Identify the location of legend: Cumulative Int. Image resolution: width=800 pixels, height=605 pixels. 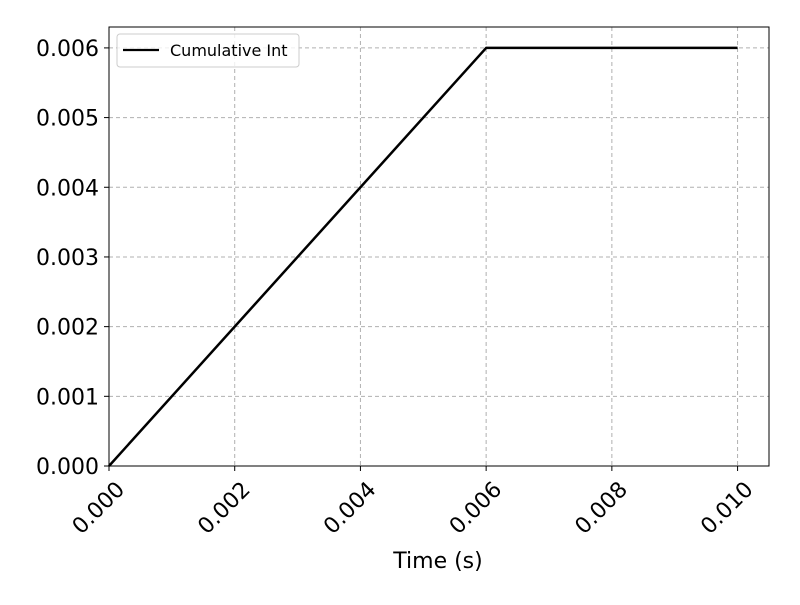
(208, 50).